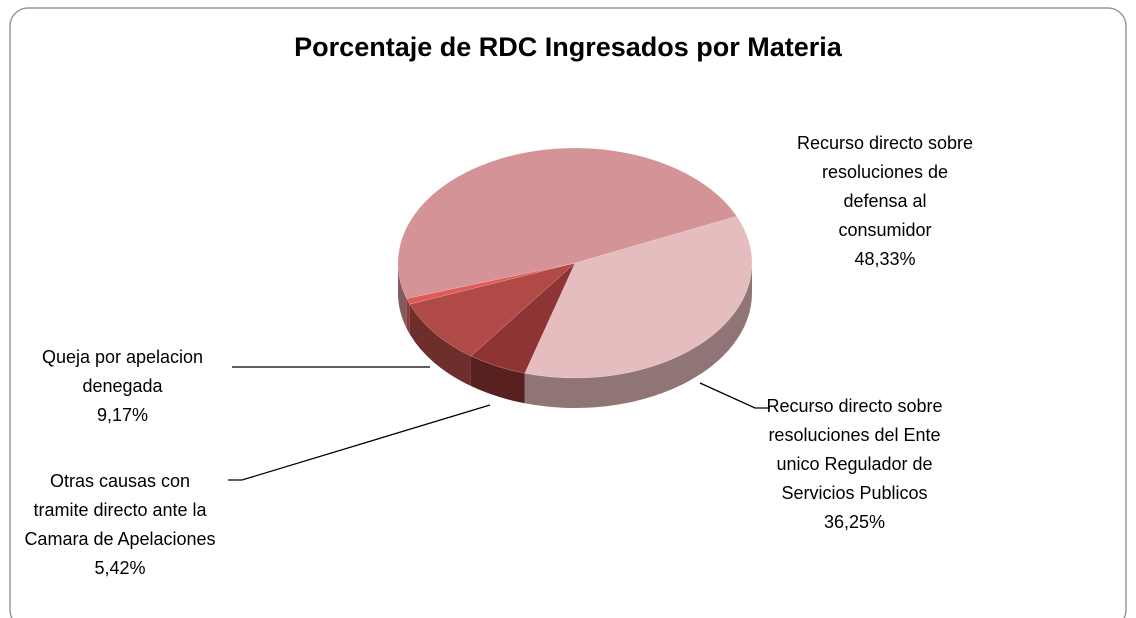 The width and height of the screenshot is (1136, 618). What do you see at coordinates (885, 259) in the screenshot?
I see `value-label: 48,33%` at bounding box center [885, 259].